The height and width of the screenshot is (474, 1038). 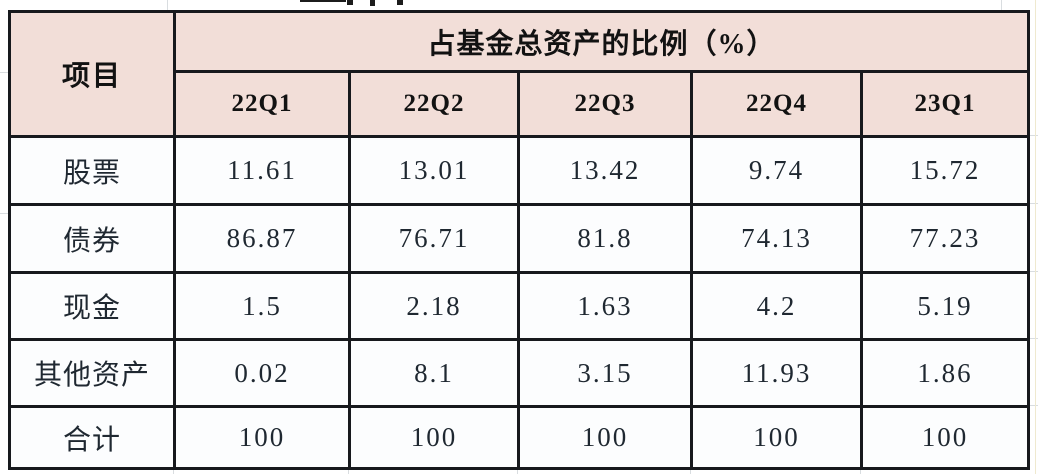 I want to click on cell-value: 0.02, so click(x=262, y=373).